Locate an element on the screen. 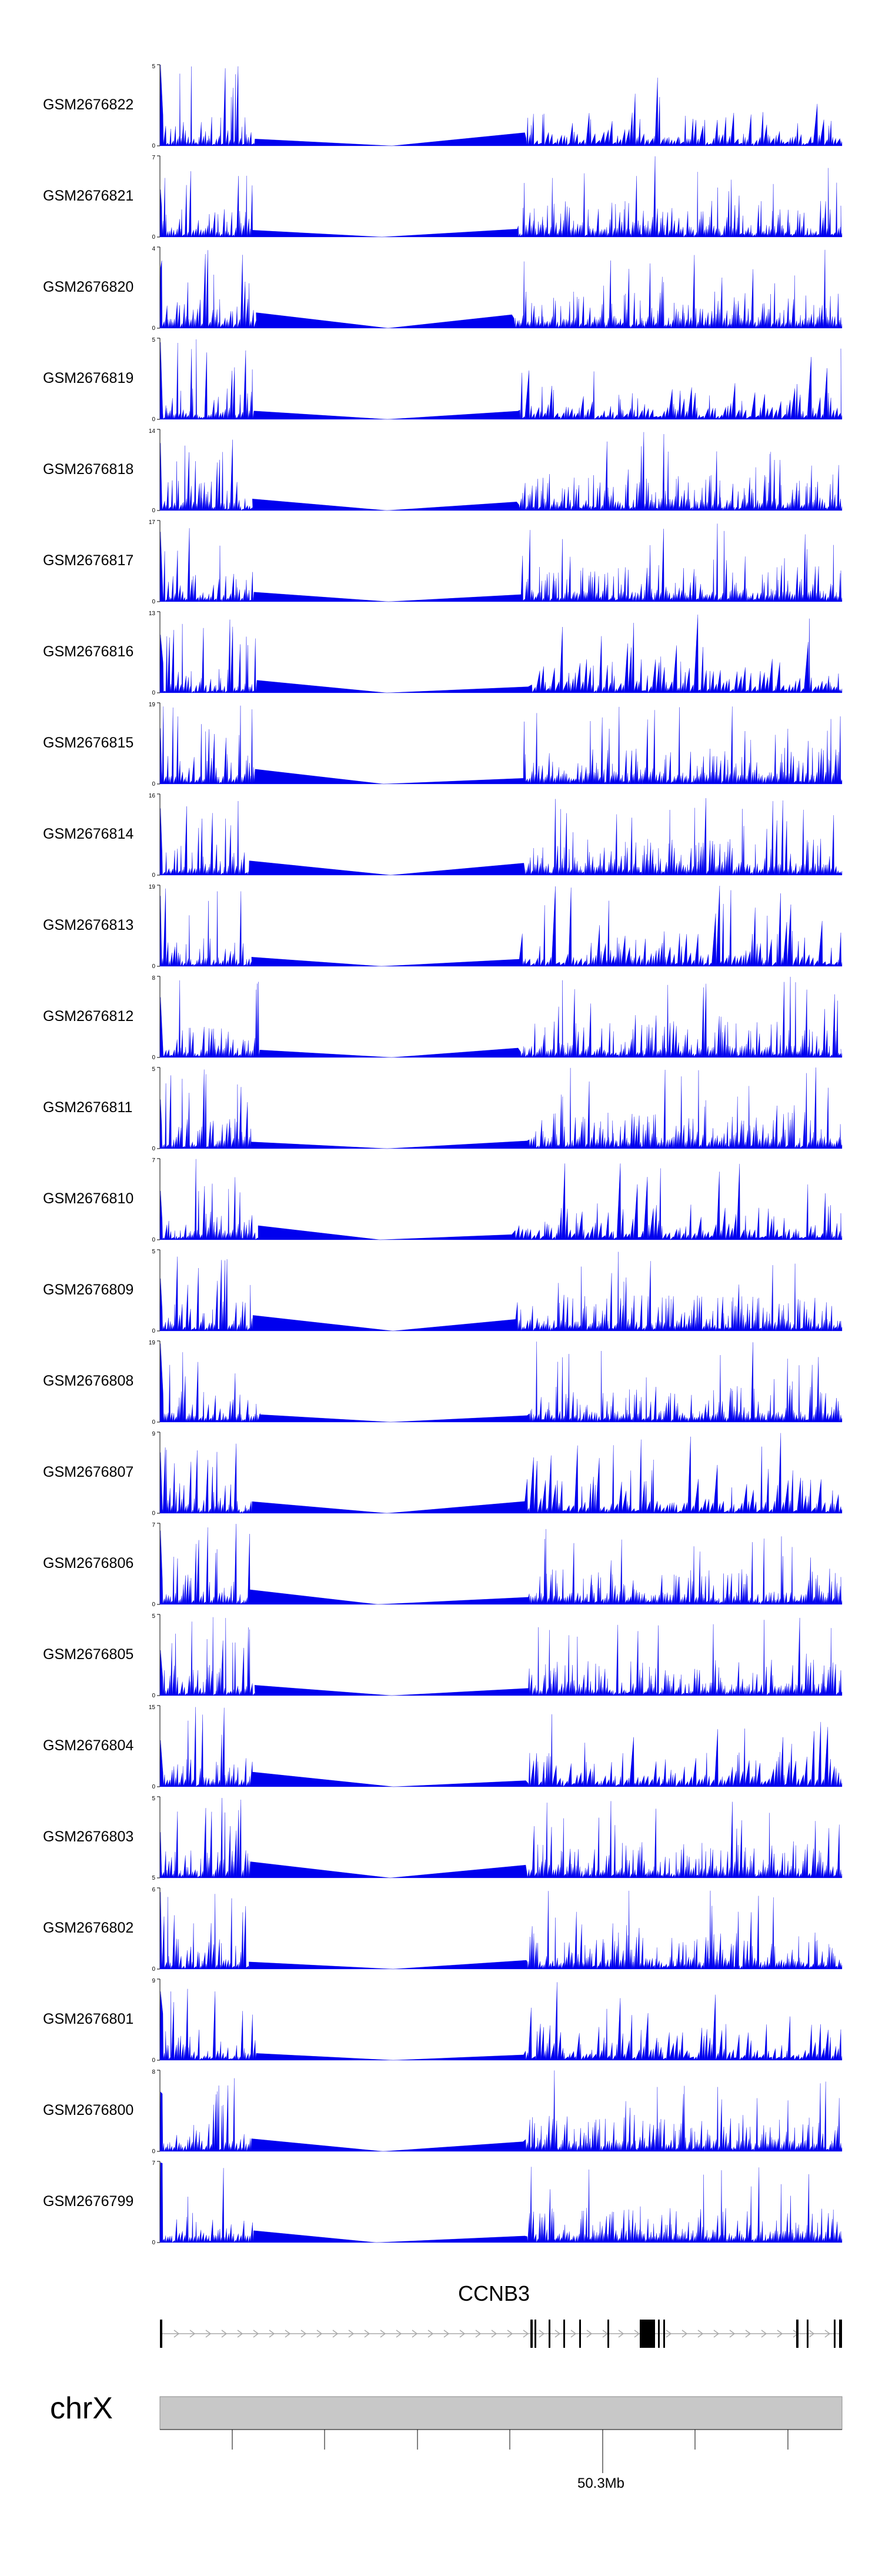 The height and width of the screenshot is (2576, 882). y-max-label: 13 is located at coordinates (152, 613).